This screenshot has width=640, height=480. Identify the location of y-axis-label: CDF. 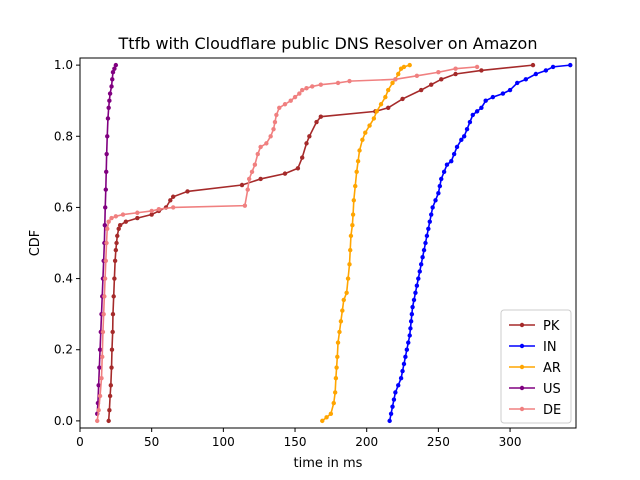
(35, 243).